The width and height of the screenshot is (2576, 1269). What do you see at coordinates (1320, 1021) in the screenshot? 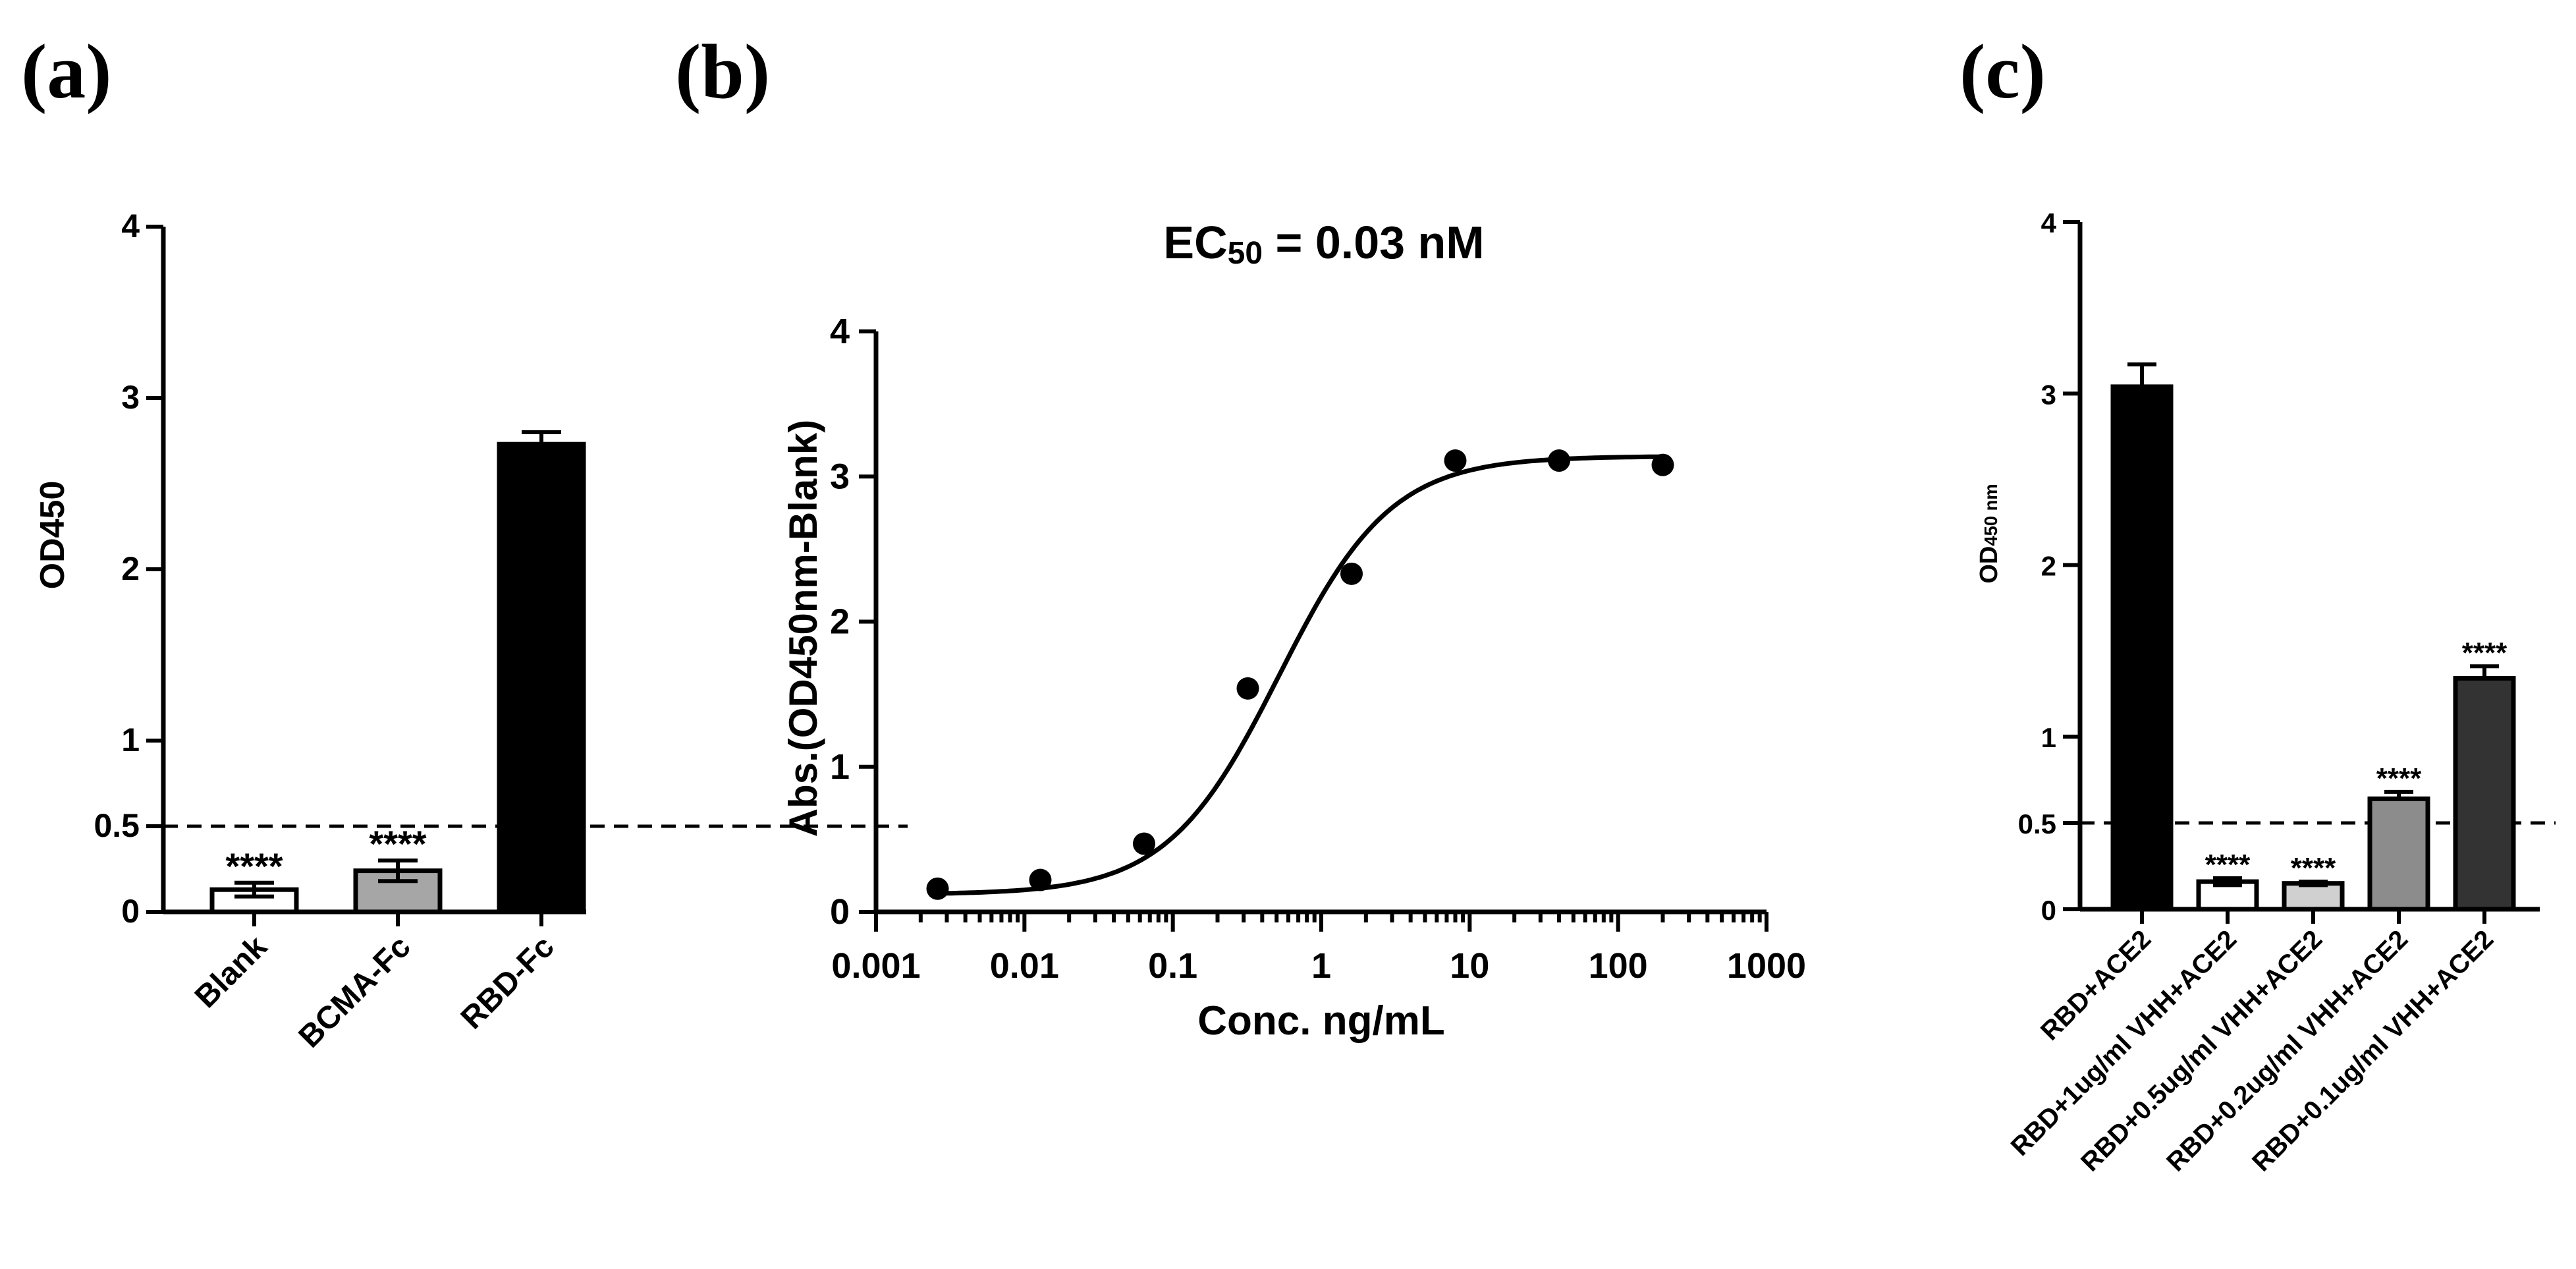
I see `x-axis-title: Conc. ng/mL` at bounding box center [1320, 1021].